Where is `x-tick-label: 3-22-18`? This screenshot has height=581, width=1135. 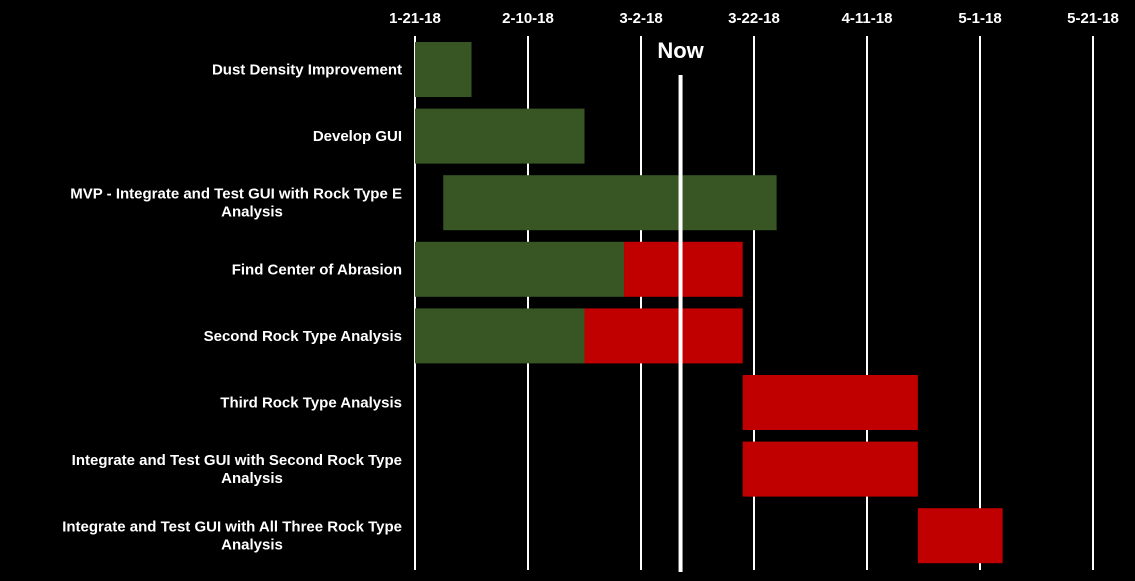
x-tick-label: 3-22-18 is located at coordinates (754, 18).